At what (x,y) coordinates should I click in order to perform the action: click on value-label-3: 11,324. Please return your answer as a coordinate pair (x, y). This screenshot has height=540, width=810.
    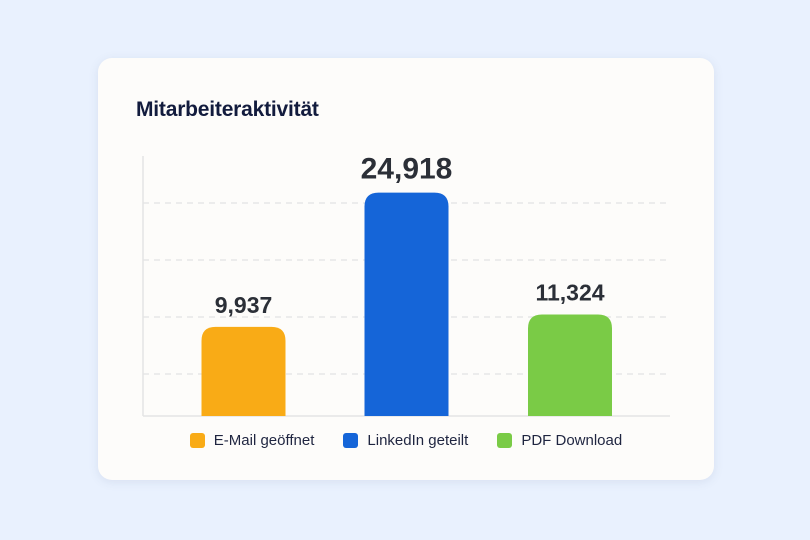
    Looking at the image, I should click on (569, 292).